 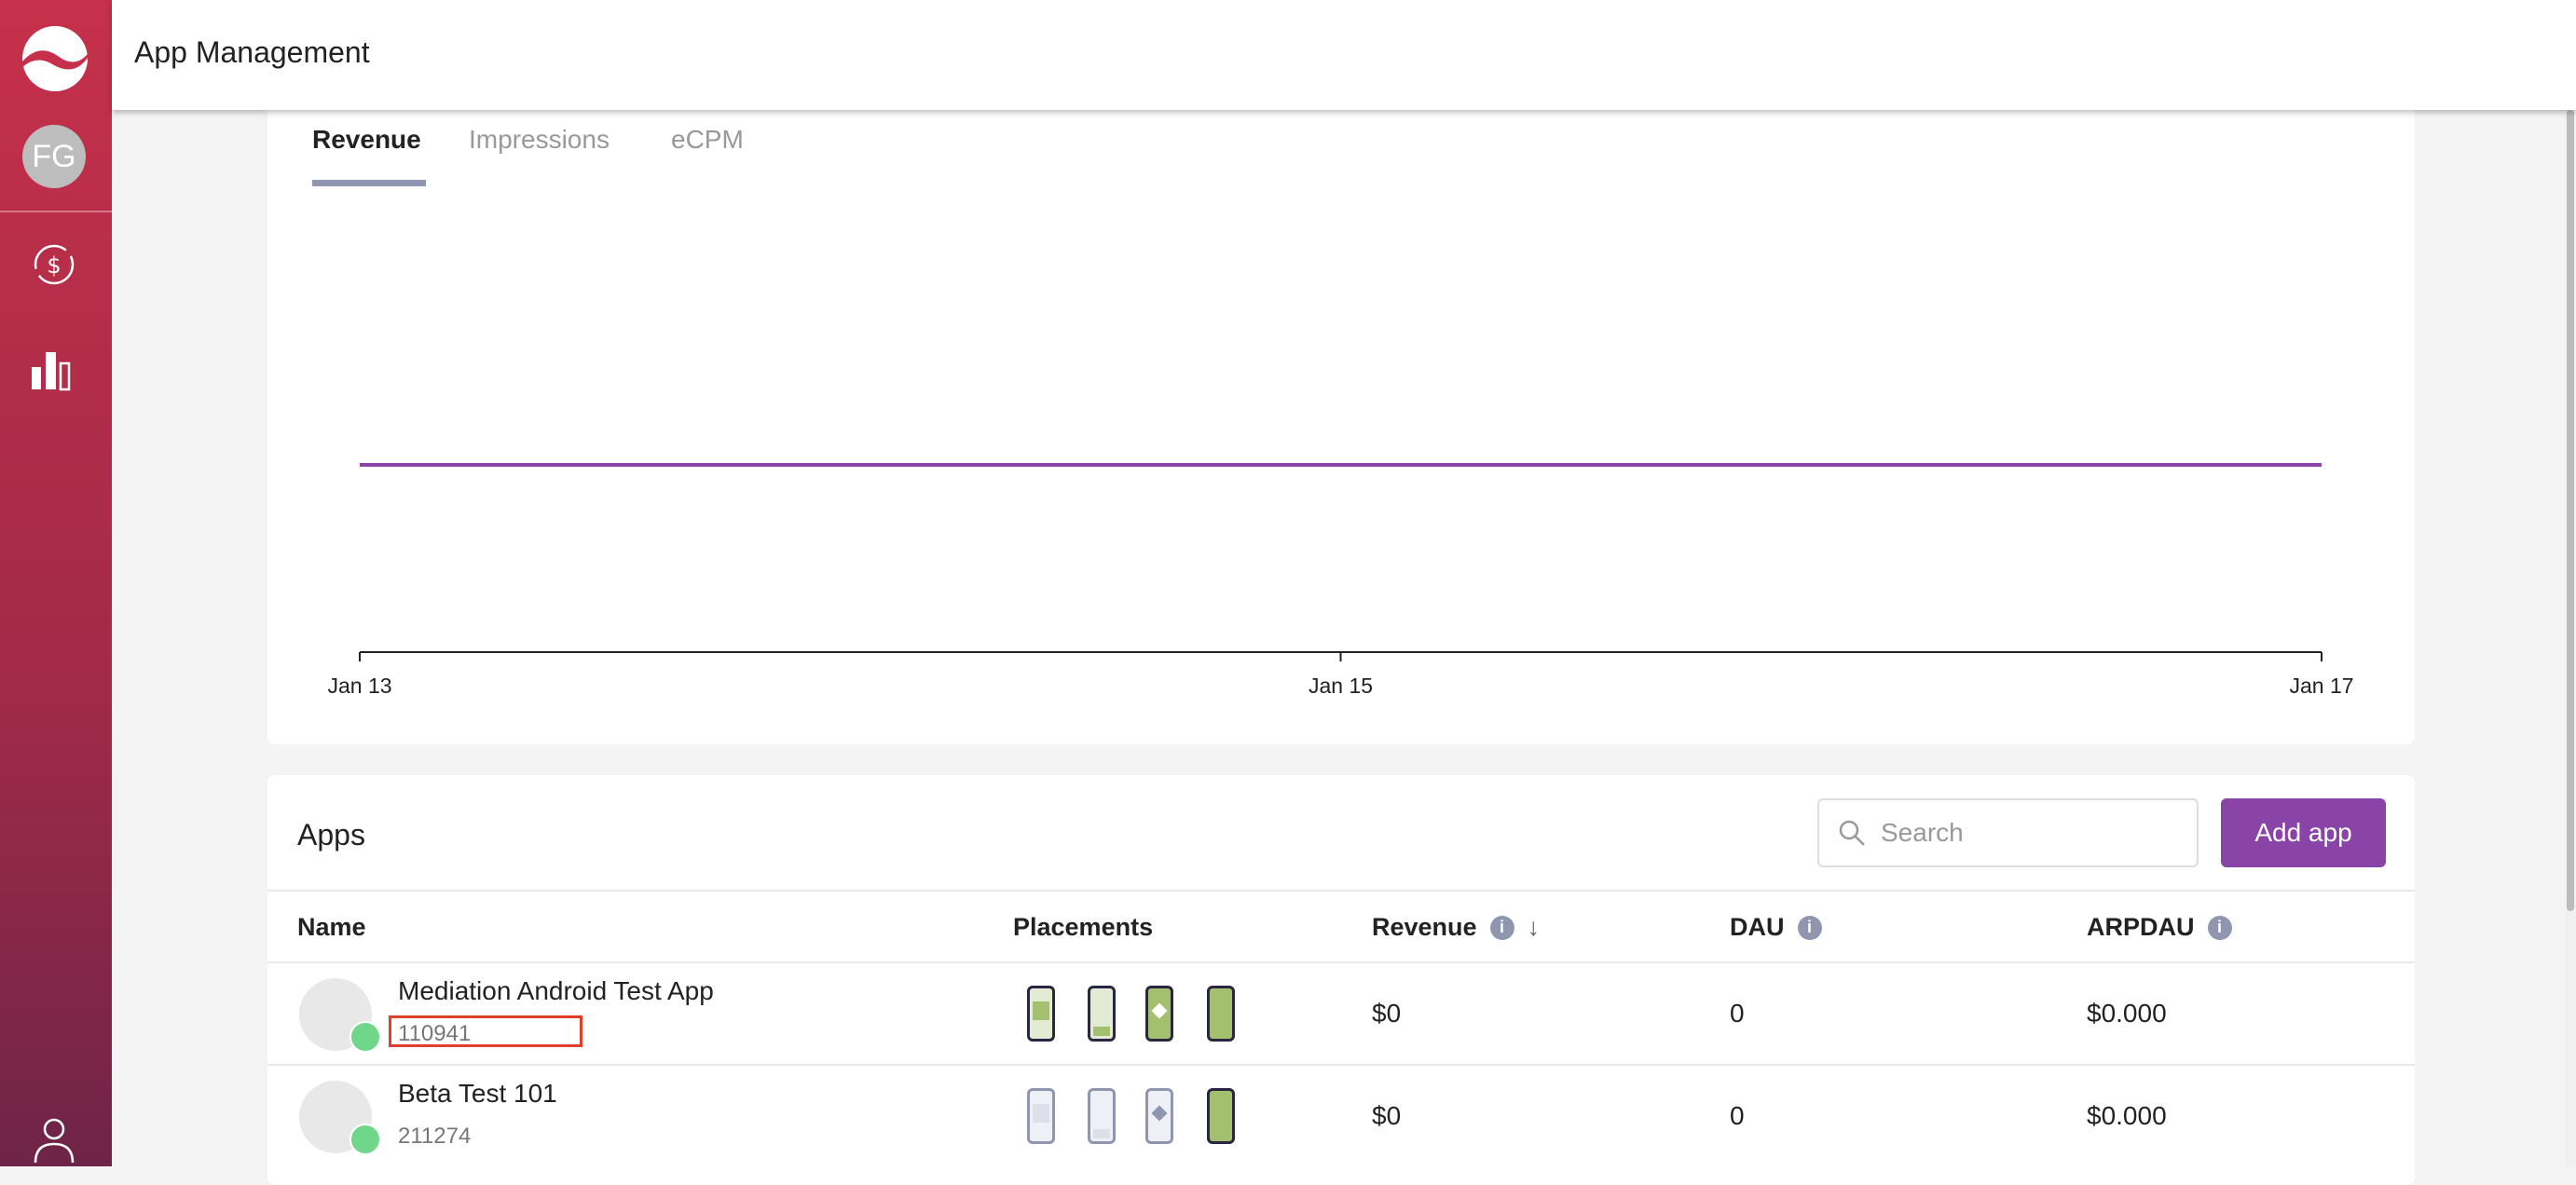 What do you see at coordinates (1852, 833) in the screenshot?
I see `search-icon` at bounding box center [1852, 833].